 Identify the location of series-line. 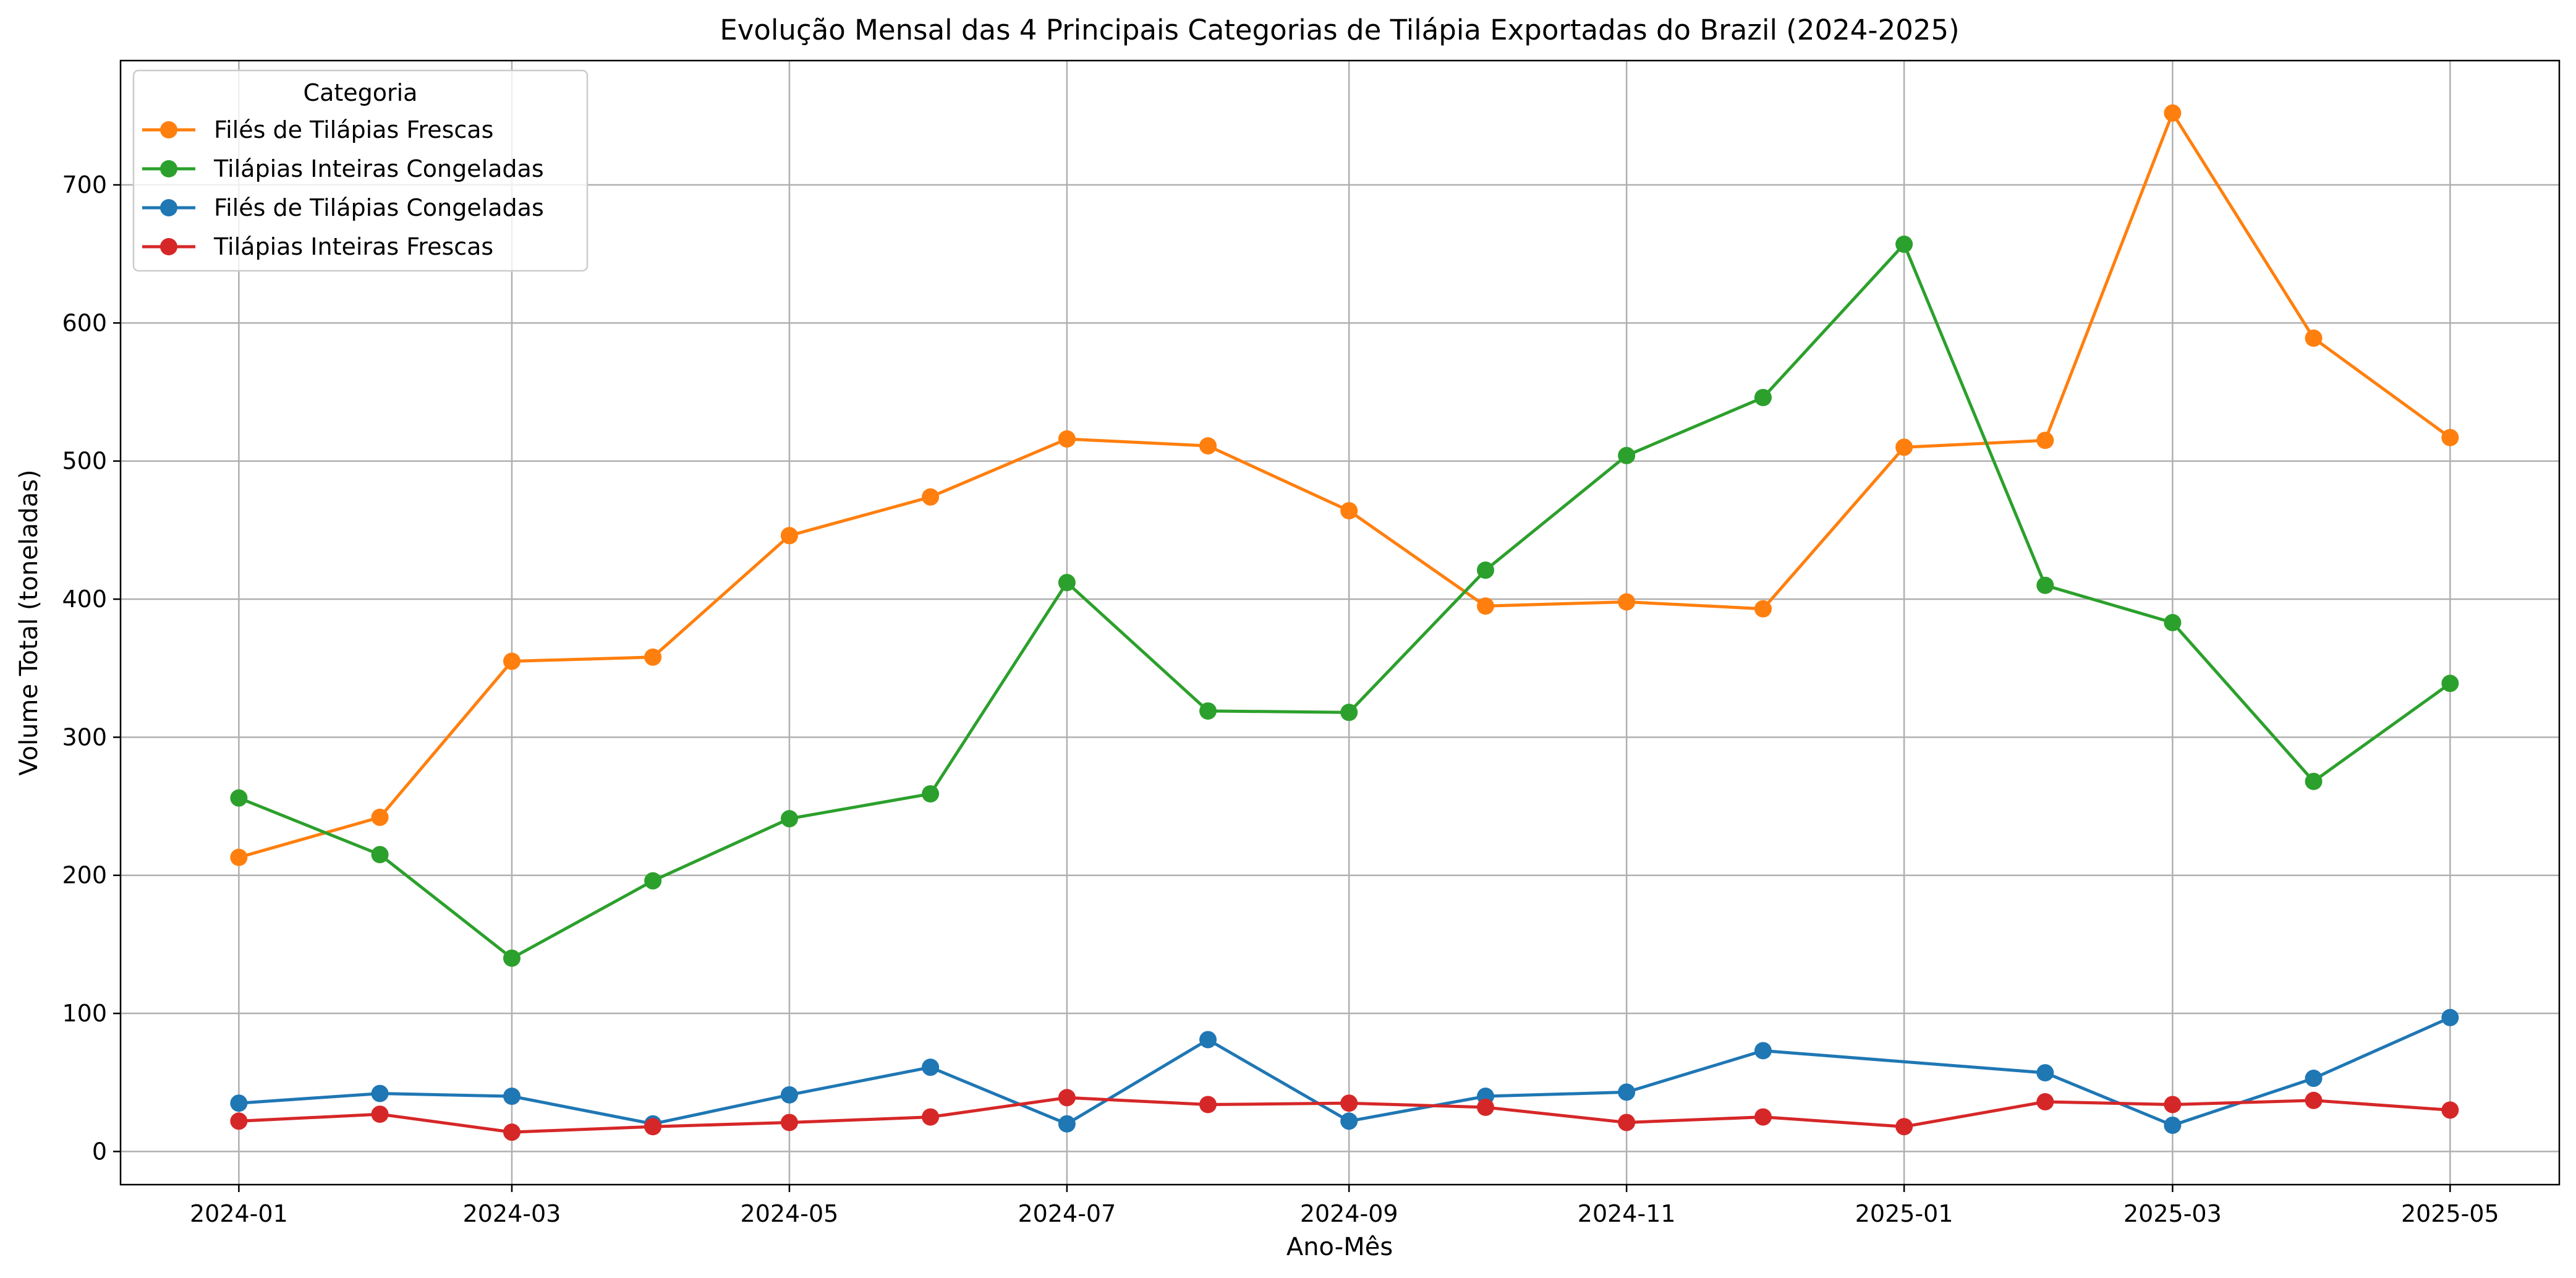
(1344, 1071).